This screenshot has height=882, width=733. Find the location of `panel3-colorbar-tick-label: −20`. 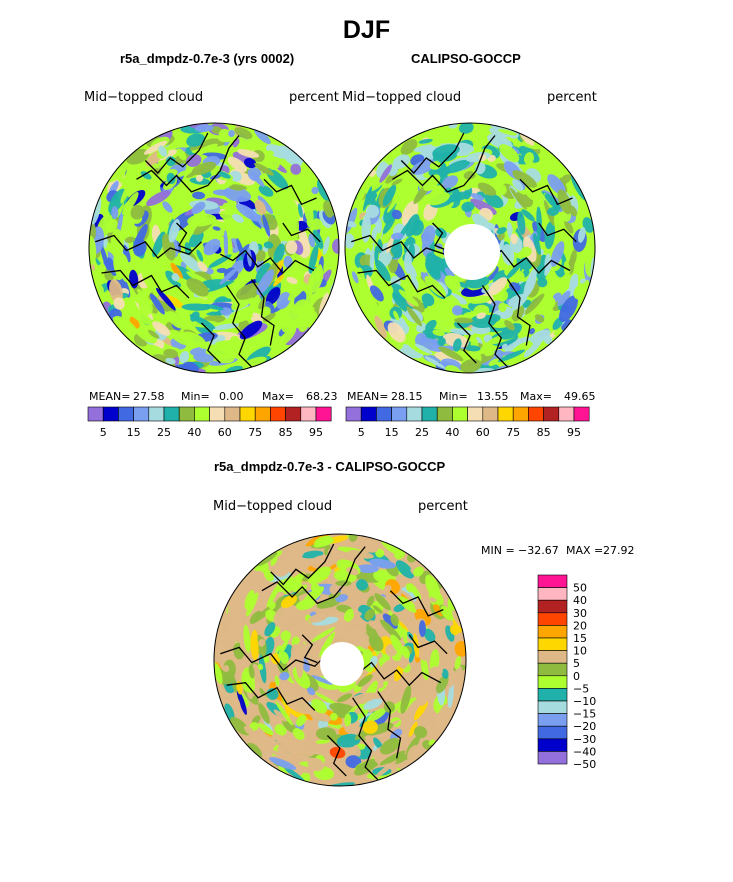

panel3-colorbar-tick-label: −20 is located at coordinates (584, 726).